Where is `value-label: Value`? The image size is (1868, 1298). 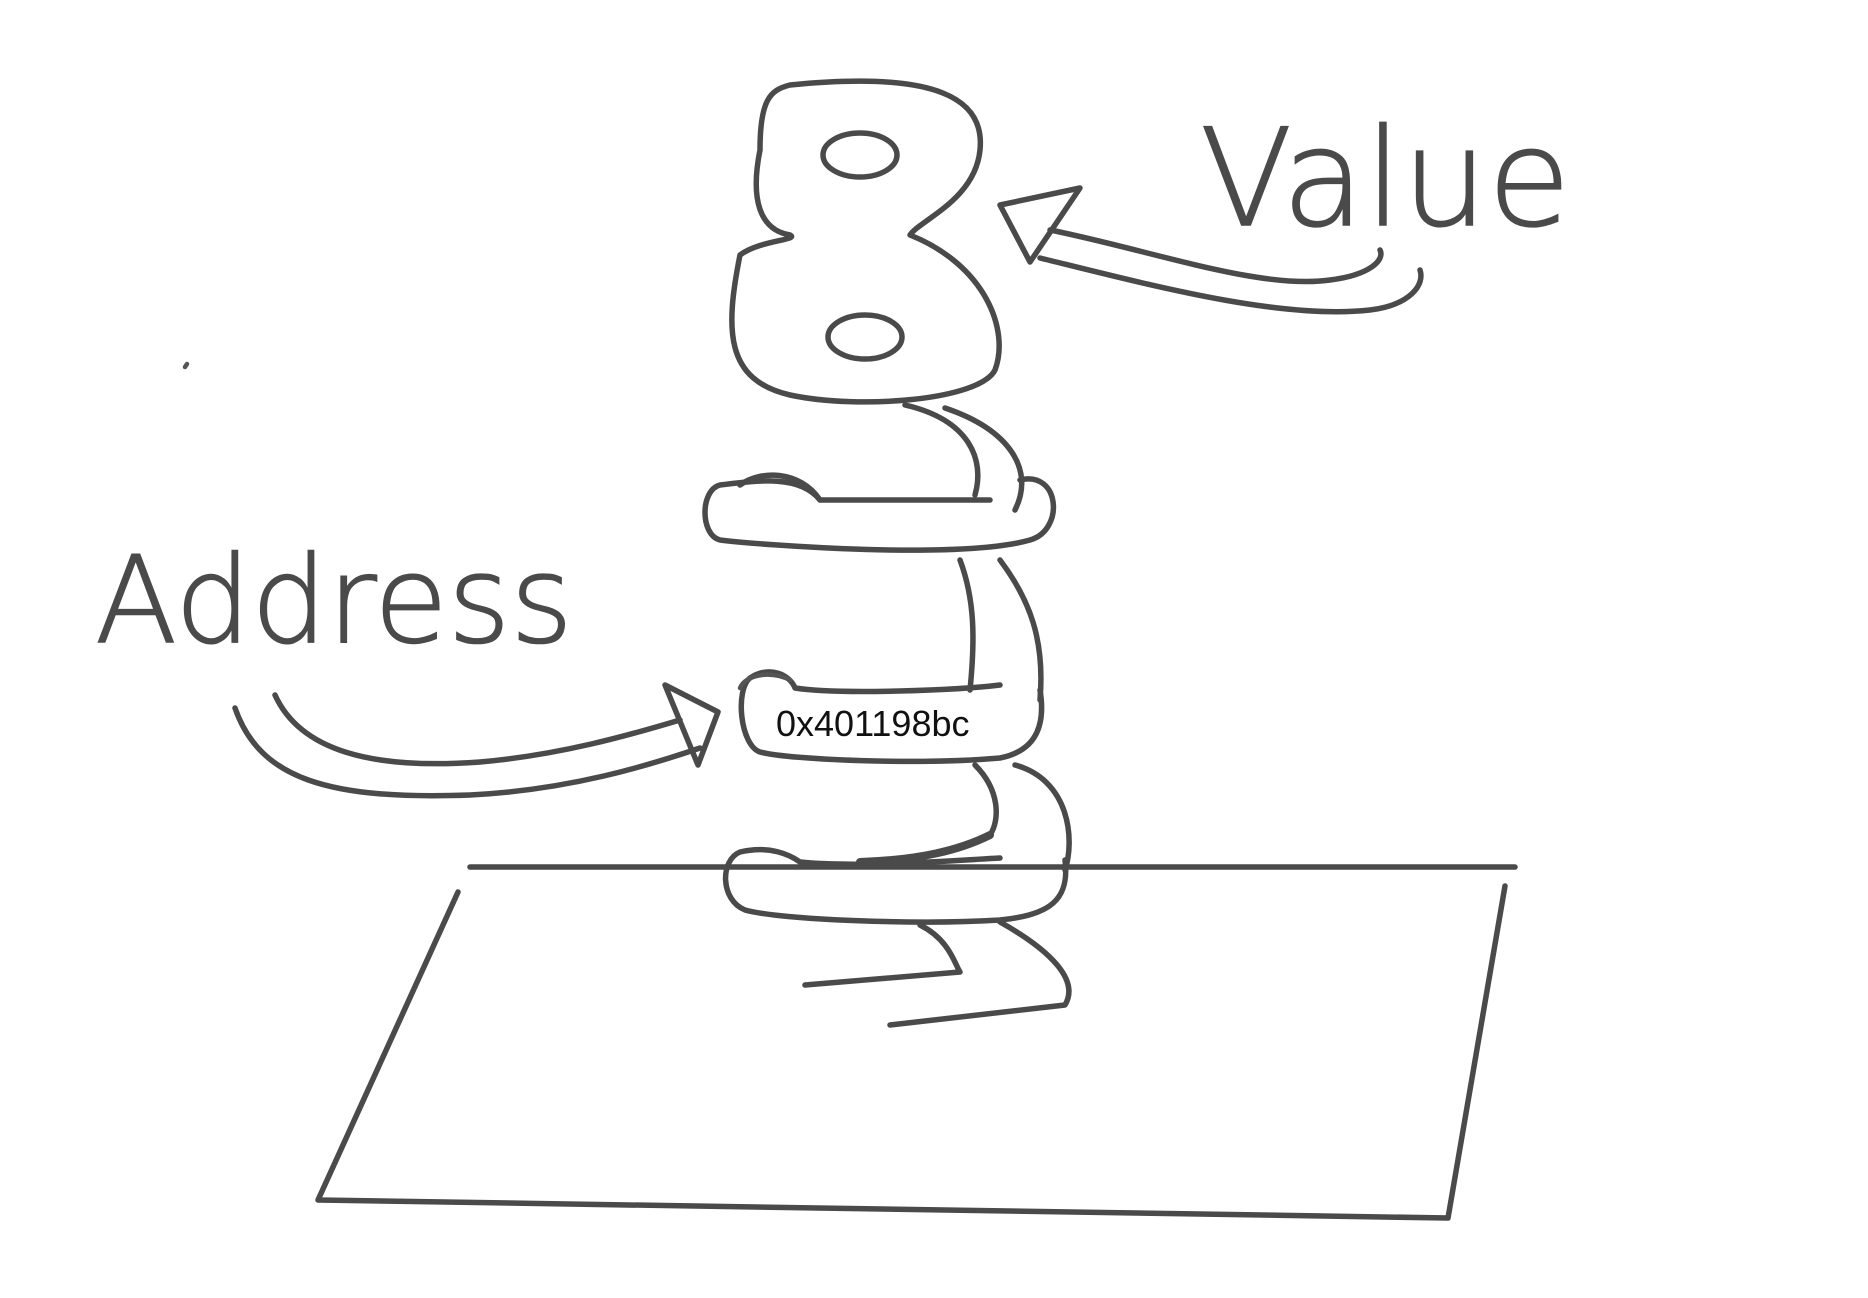
value-label: Value is located at coordinates (1385, 178).